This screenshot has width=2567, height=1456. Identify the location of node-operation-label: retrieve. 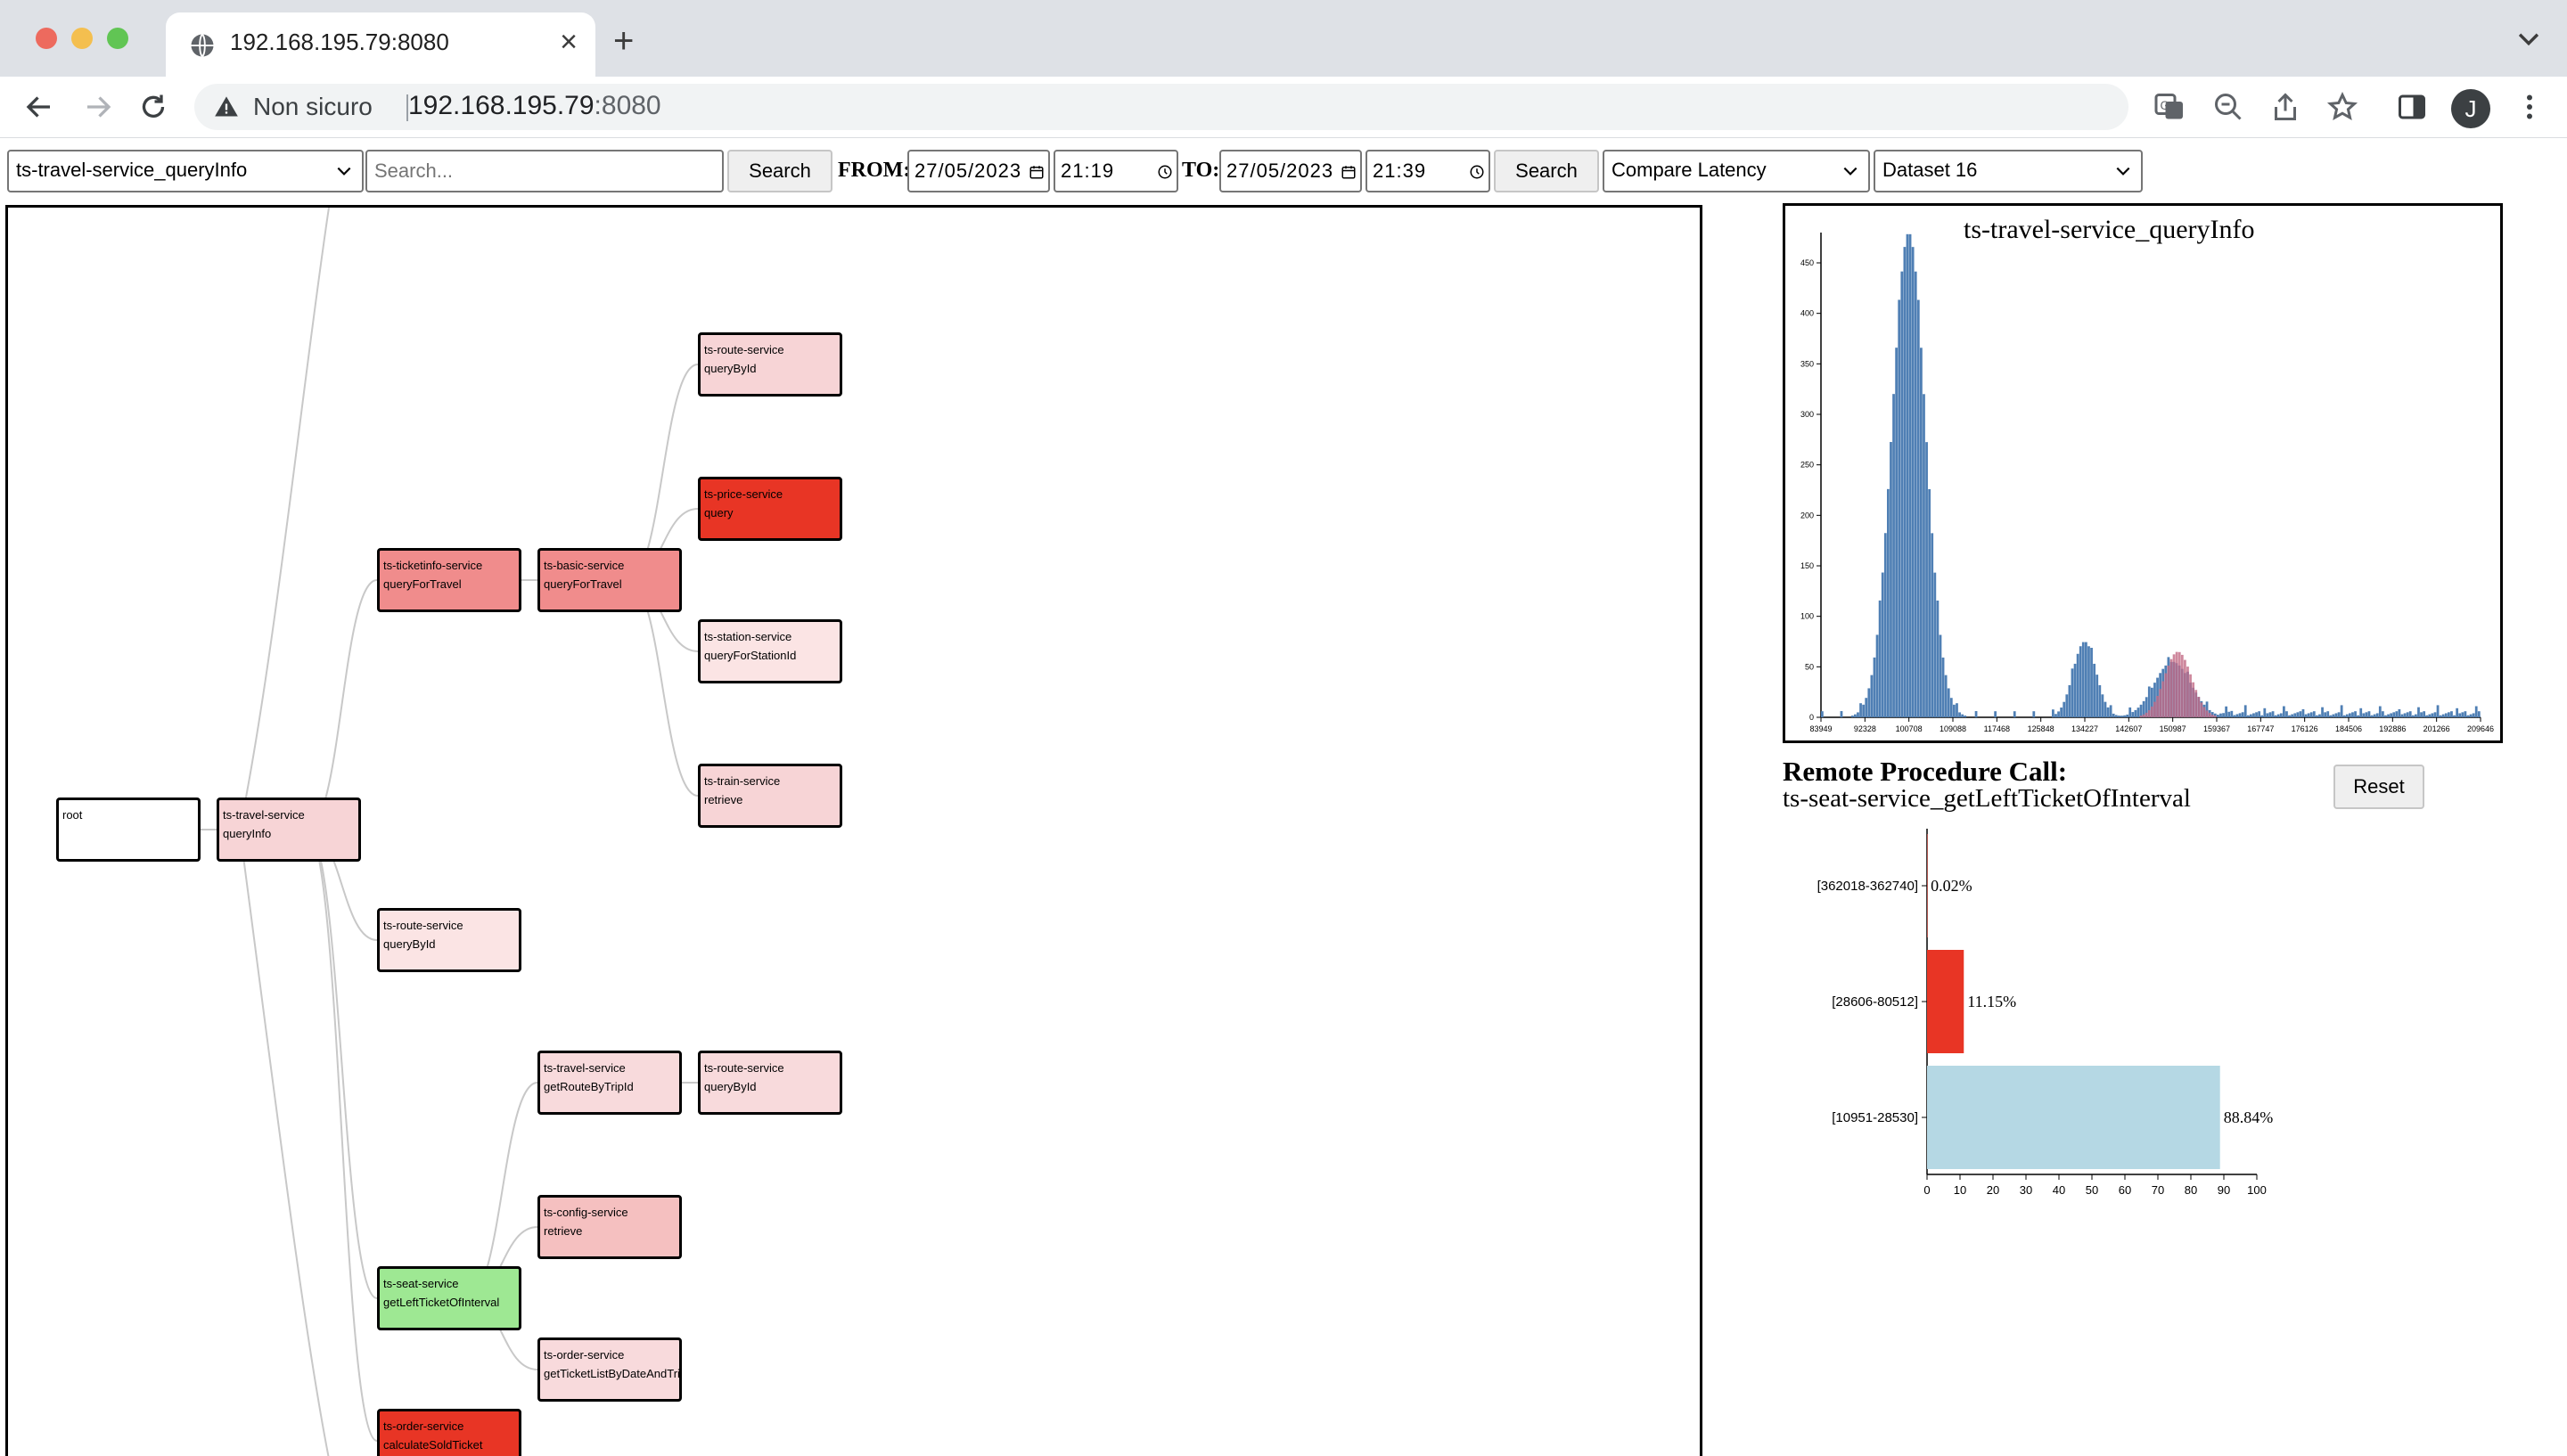
(723, 799).